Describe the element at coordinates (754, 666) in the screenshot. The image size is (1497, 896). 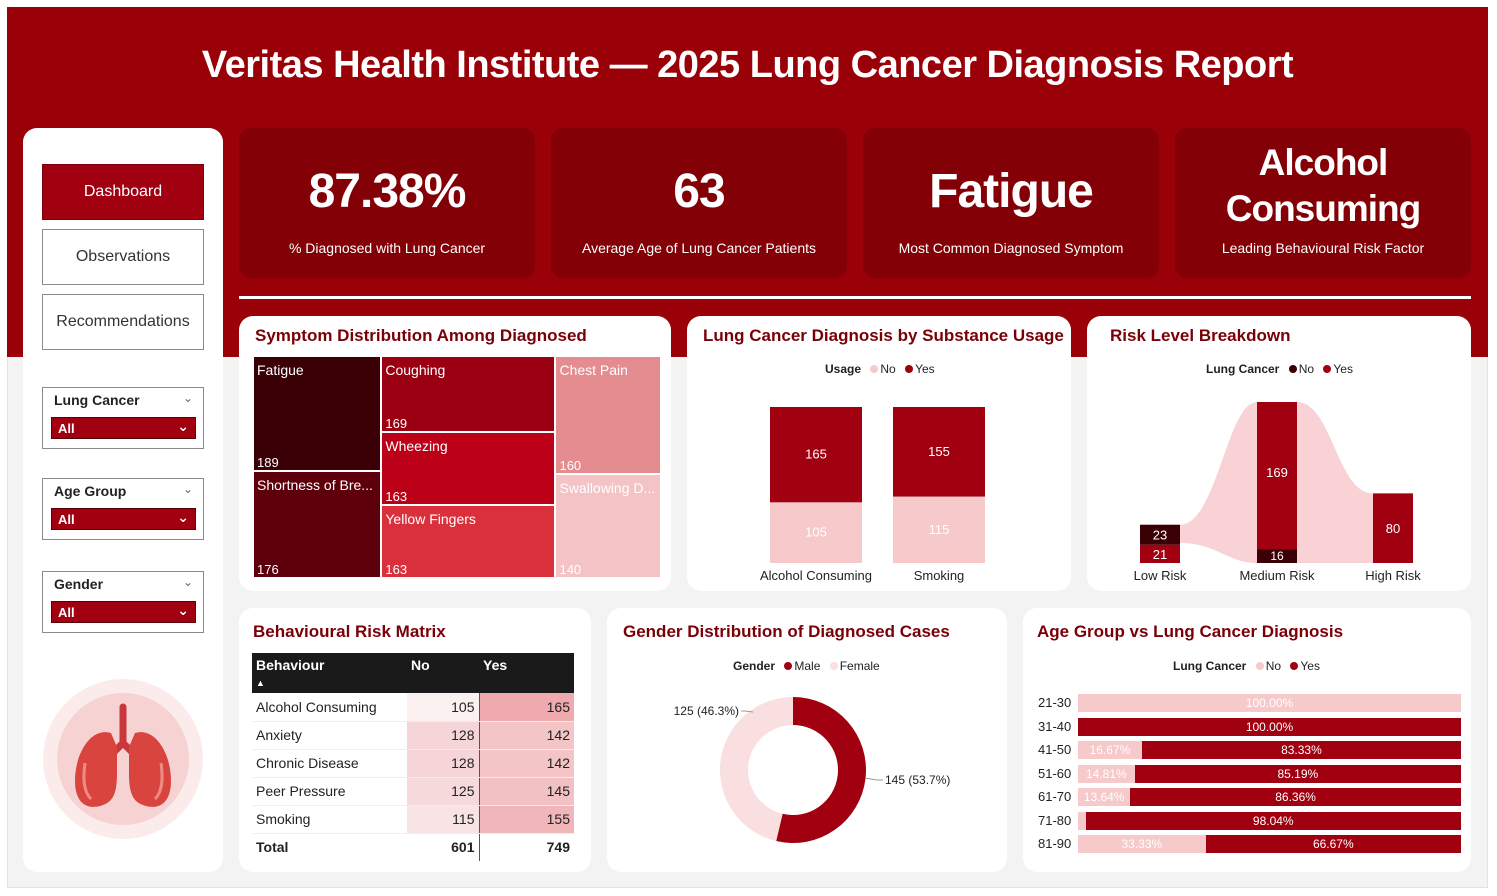
I see `legend-title: Gender` at that location.